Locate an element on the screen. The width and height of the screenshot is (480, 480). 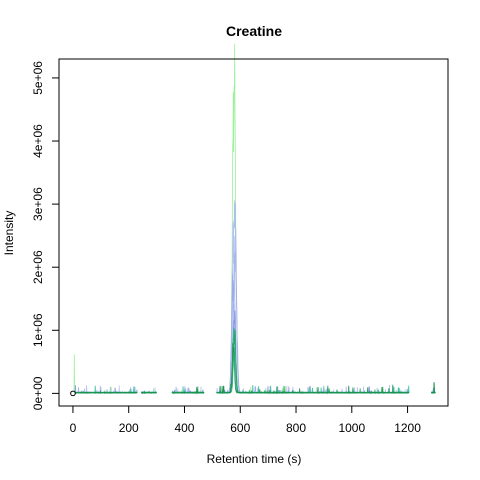
y-tick-label: 3e+06 is located at coordinates (38, 204).